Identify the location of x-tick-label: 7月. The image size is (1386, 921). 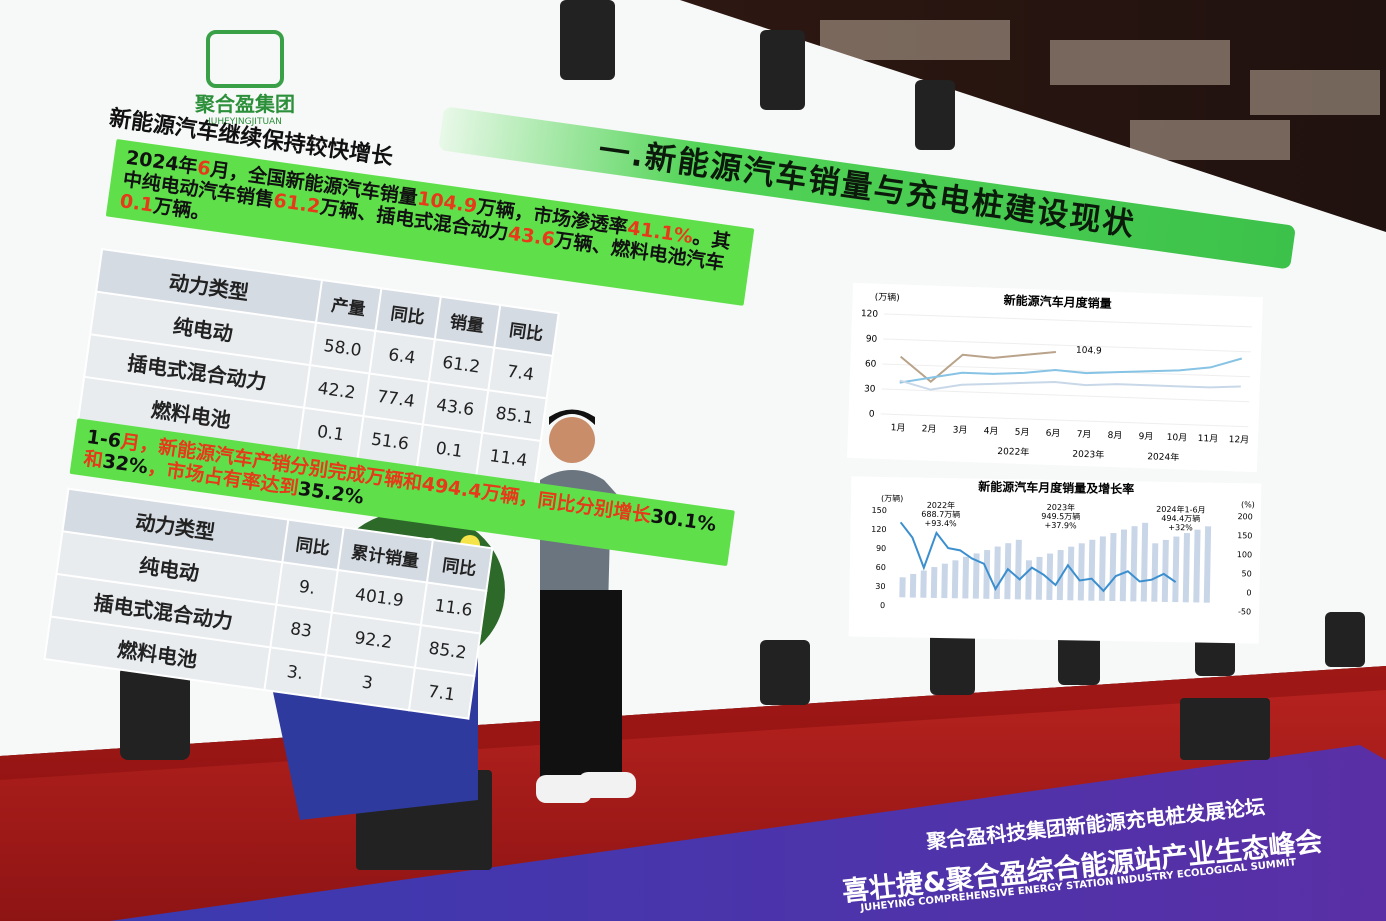
(1083, 435).